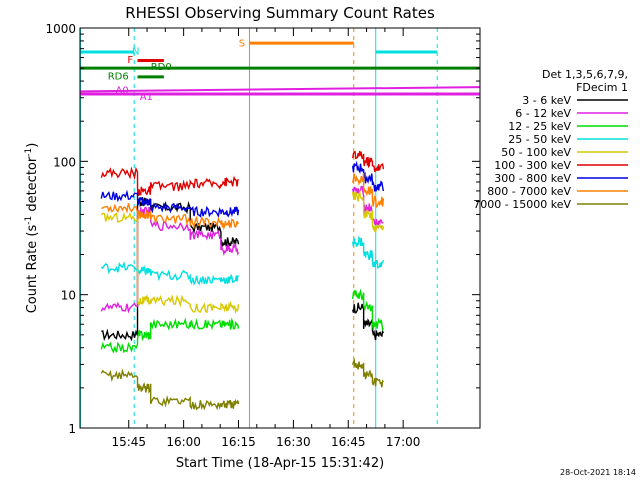  Describe the element at coordinates (122, 91) in the screenshot. I see `flag-label: A0` at that location.